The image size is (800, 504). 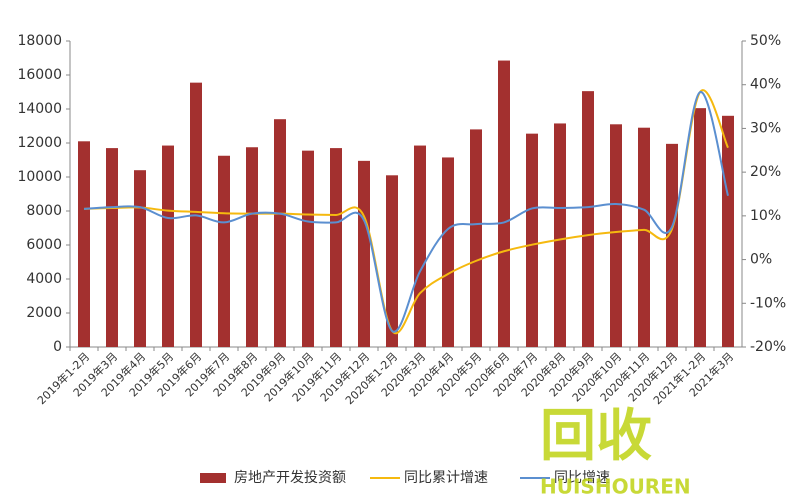 What do you see at coordinates (765, 216) in the screenshot?
I see `y2-tick-label: 10%` at bounding box center [765, 216].